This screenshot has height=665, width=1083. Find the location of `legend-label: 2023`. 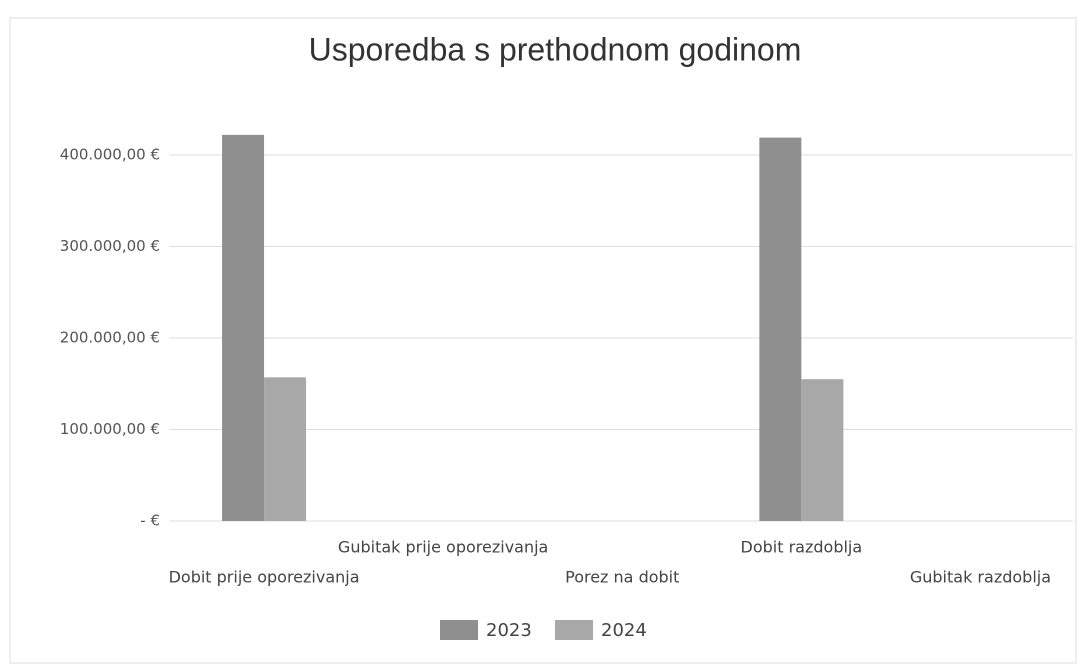

legend-label: 2023 is located at coordinates (509, 630).